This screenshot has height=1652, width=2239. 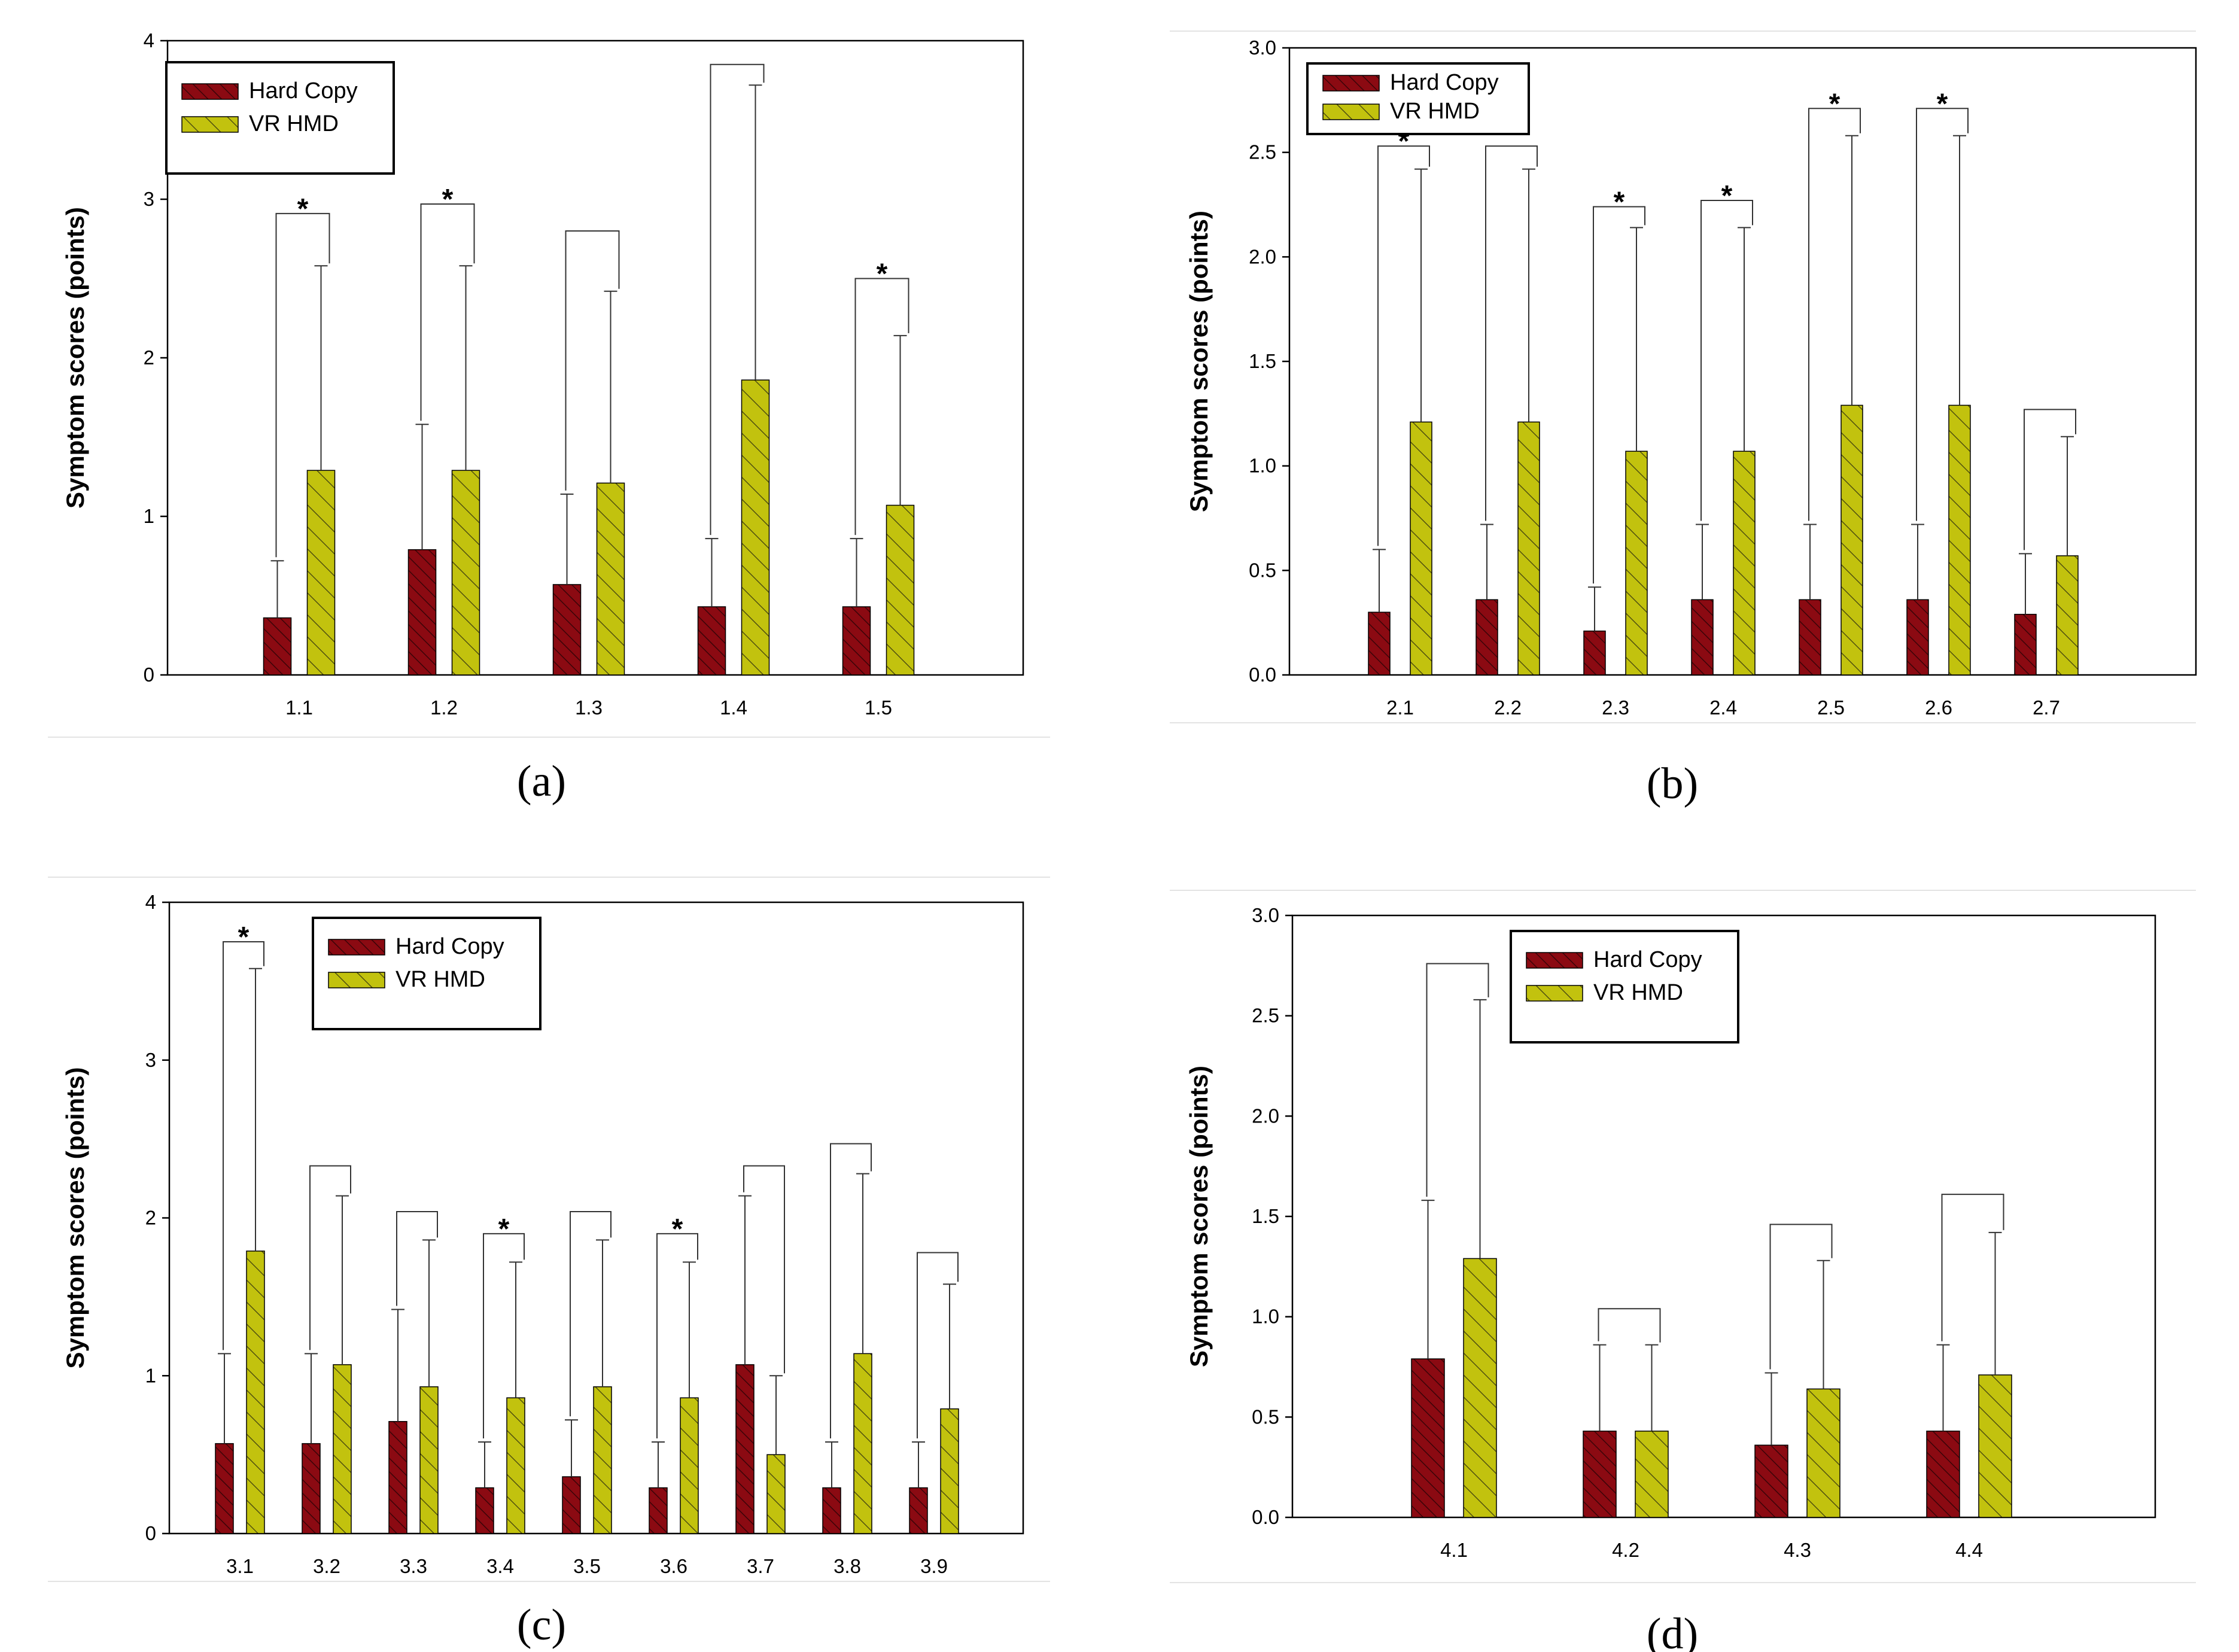 I want to click on y-tick-label: 2, so click(x=149, y=357).